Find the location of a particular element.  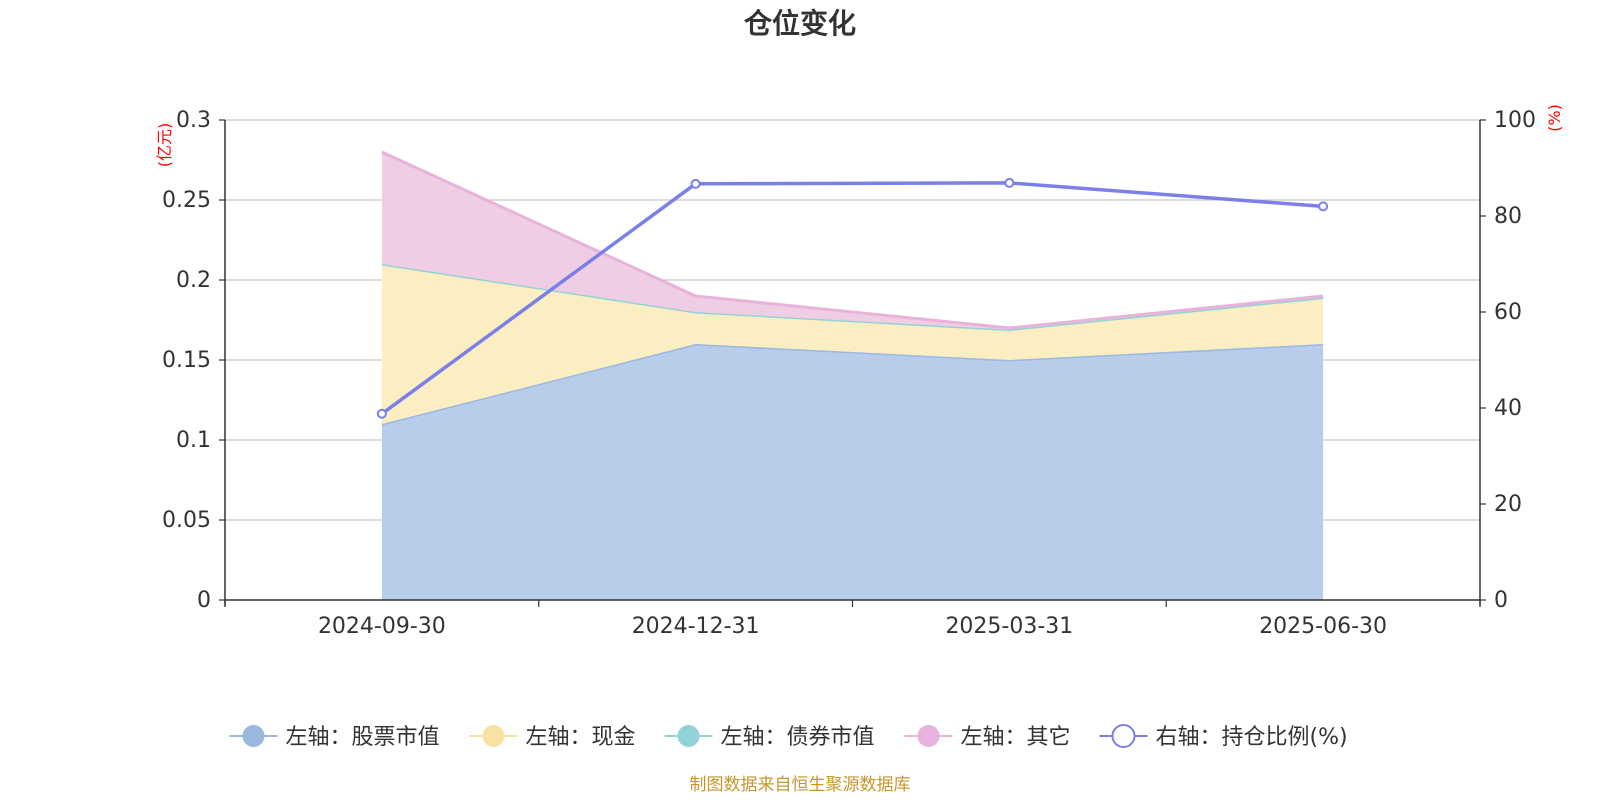

x-axis-tick-label: 2025-06-30 is located at coordinates (1323, 626).